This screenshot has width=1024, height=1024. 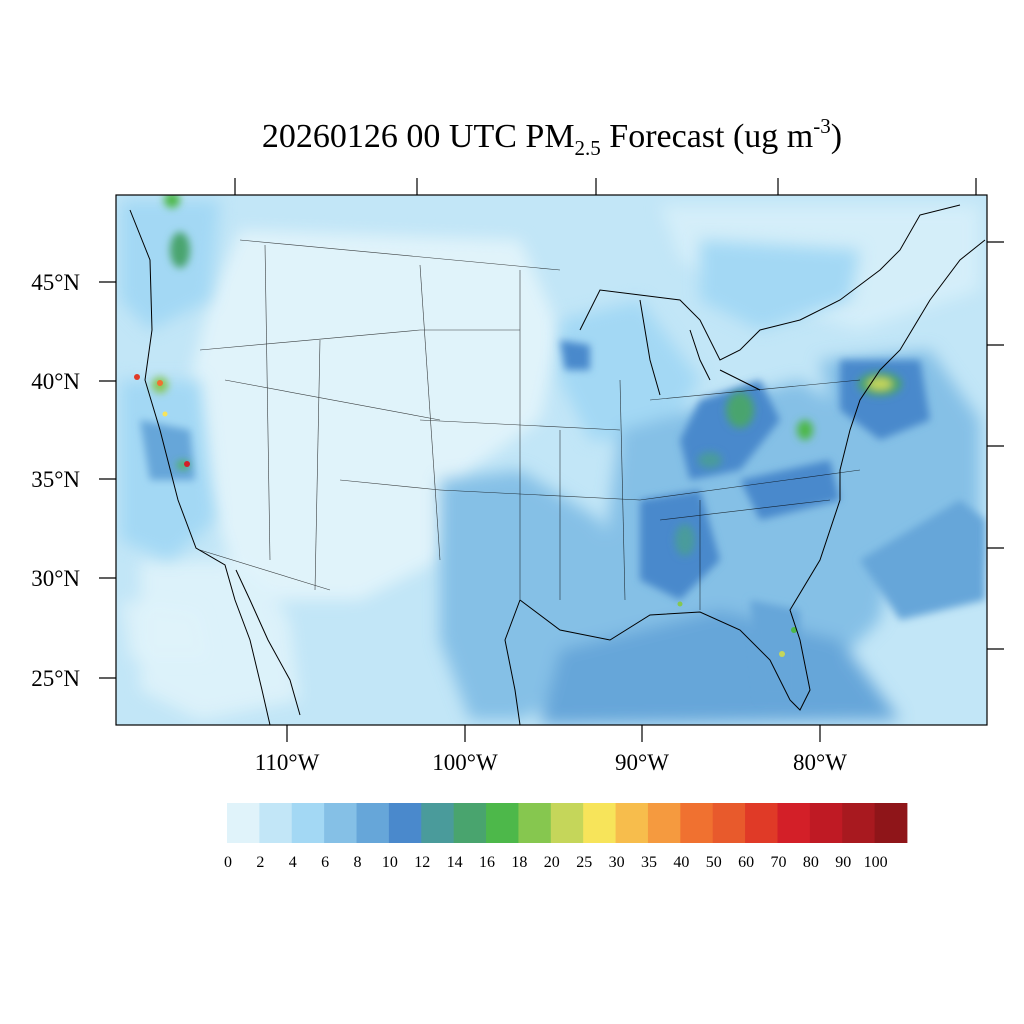 I want to click on colorbar-label: 50, so click(x=714, y=862).